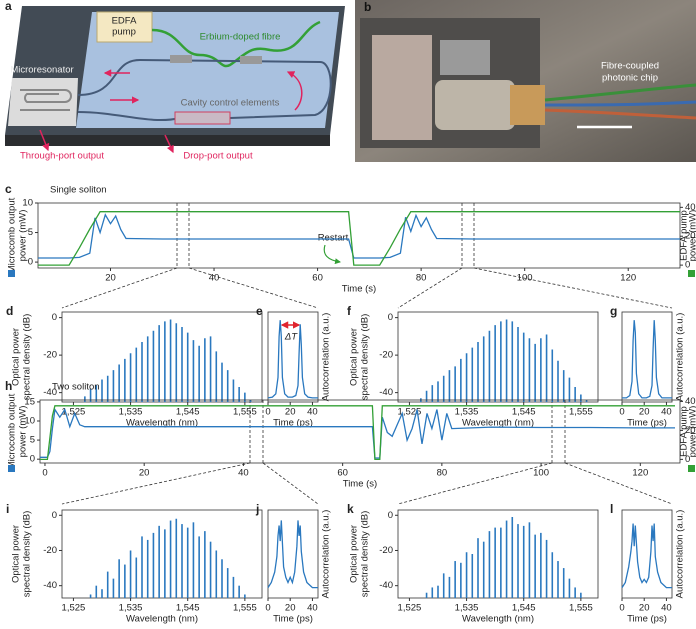  Describe the element at coordinates (181, 59) in the screenshot. I see `isolator` at that location.